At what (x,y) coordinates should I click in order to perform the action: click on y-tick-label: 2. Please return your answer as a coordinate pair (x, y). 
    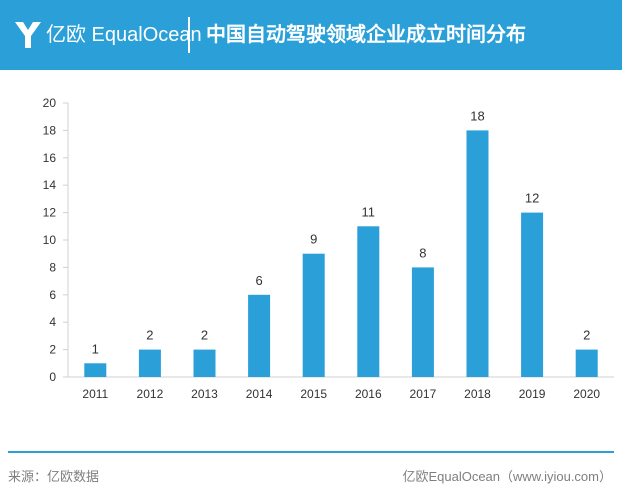
    Looking at the image, I should click on (52, 350).